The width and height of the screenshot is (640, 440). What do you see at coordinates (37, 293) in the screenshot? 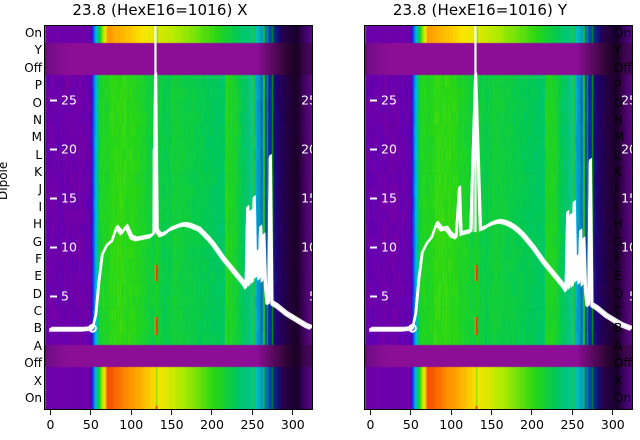
I see `row-label-left-15: D` at bounding box center [37, 293].